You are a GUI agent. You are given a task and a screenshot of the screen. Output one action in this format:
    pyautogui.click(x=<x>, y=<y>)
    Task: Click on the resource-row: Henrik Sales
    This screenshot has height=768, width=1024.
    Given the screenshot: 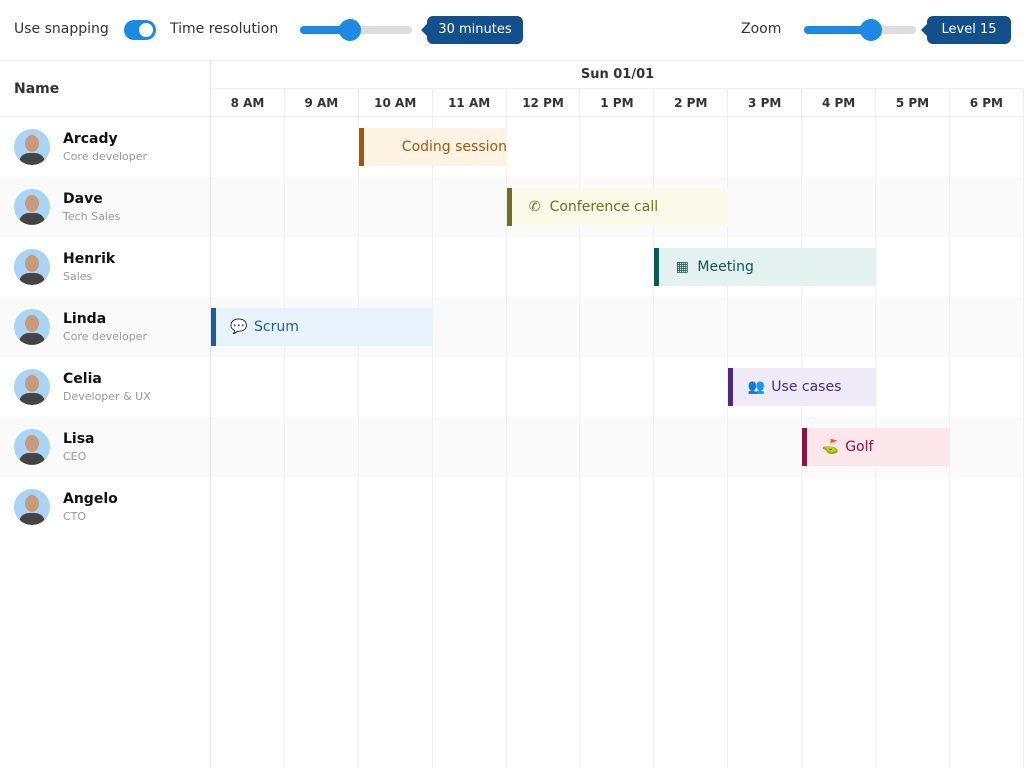 What is the action you would take?
    pyautogui.click(x=105, y=267)
    